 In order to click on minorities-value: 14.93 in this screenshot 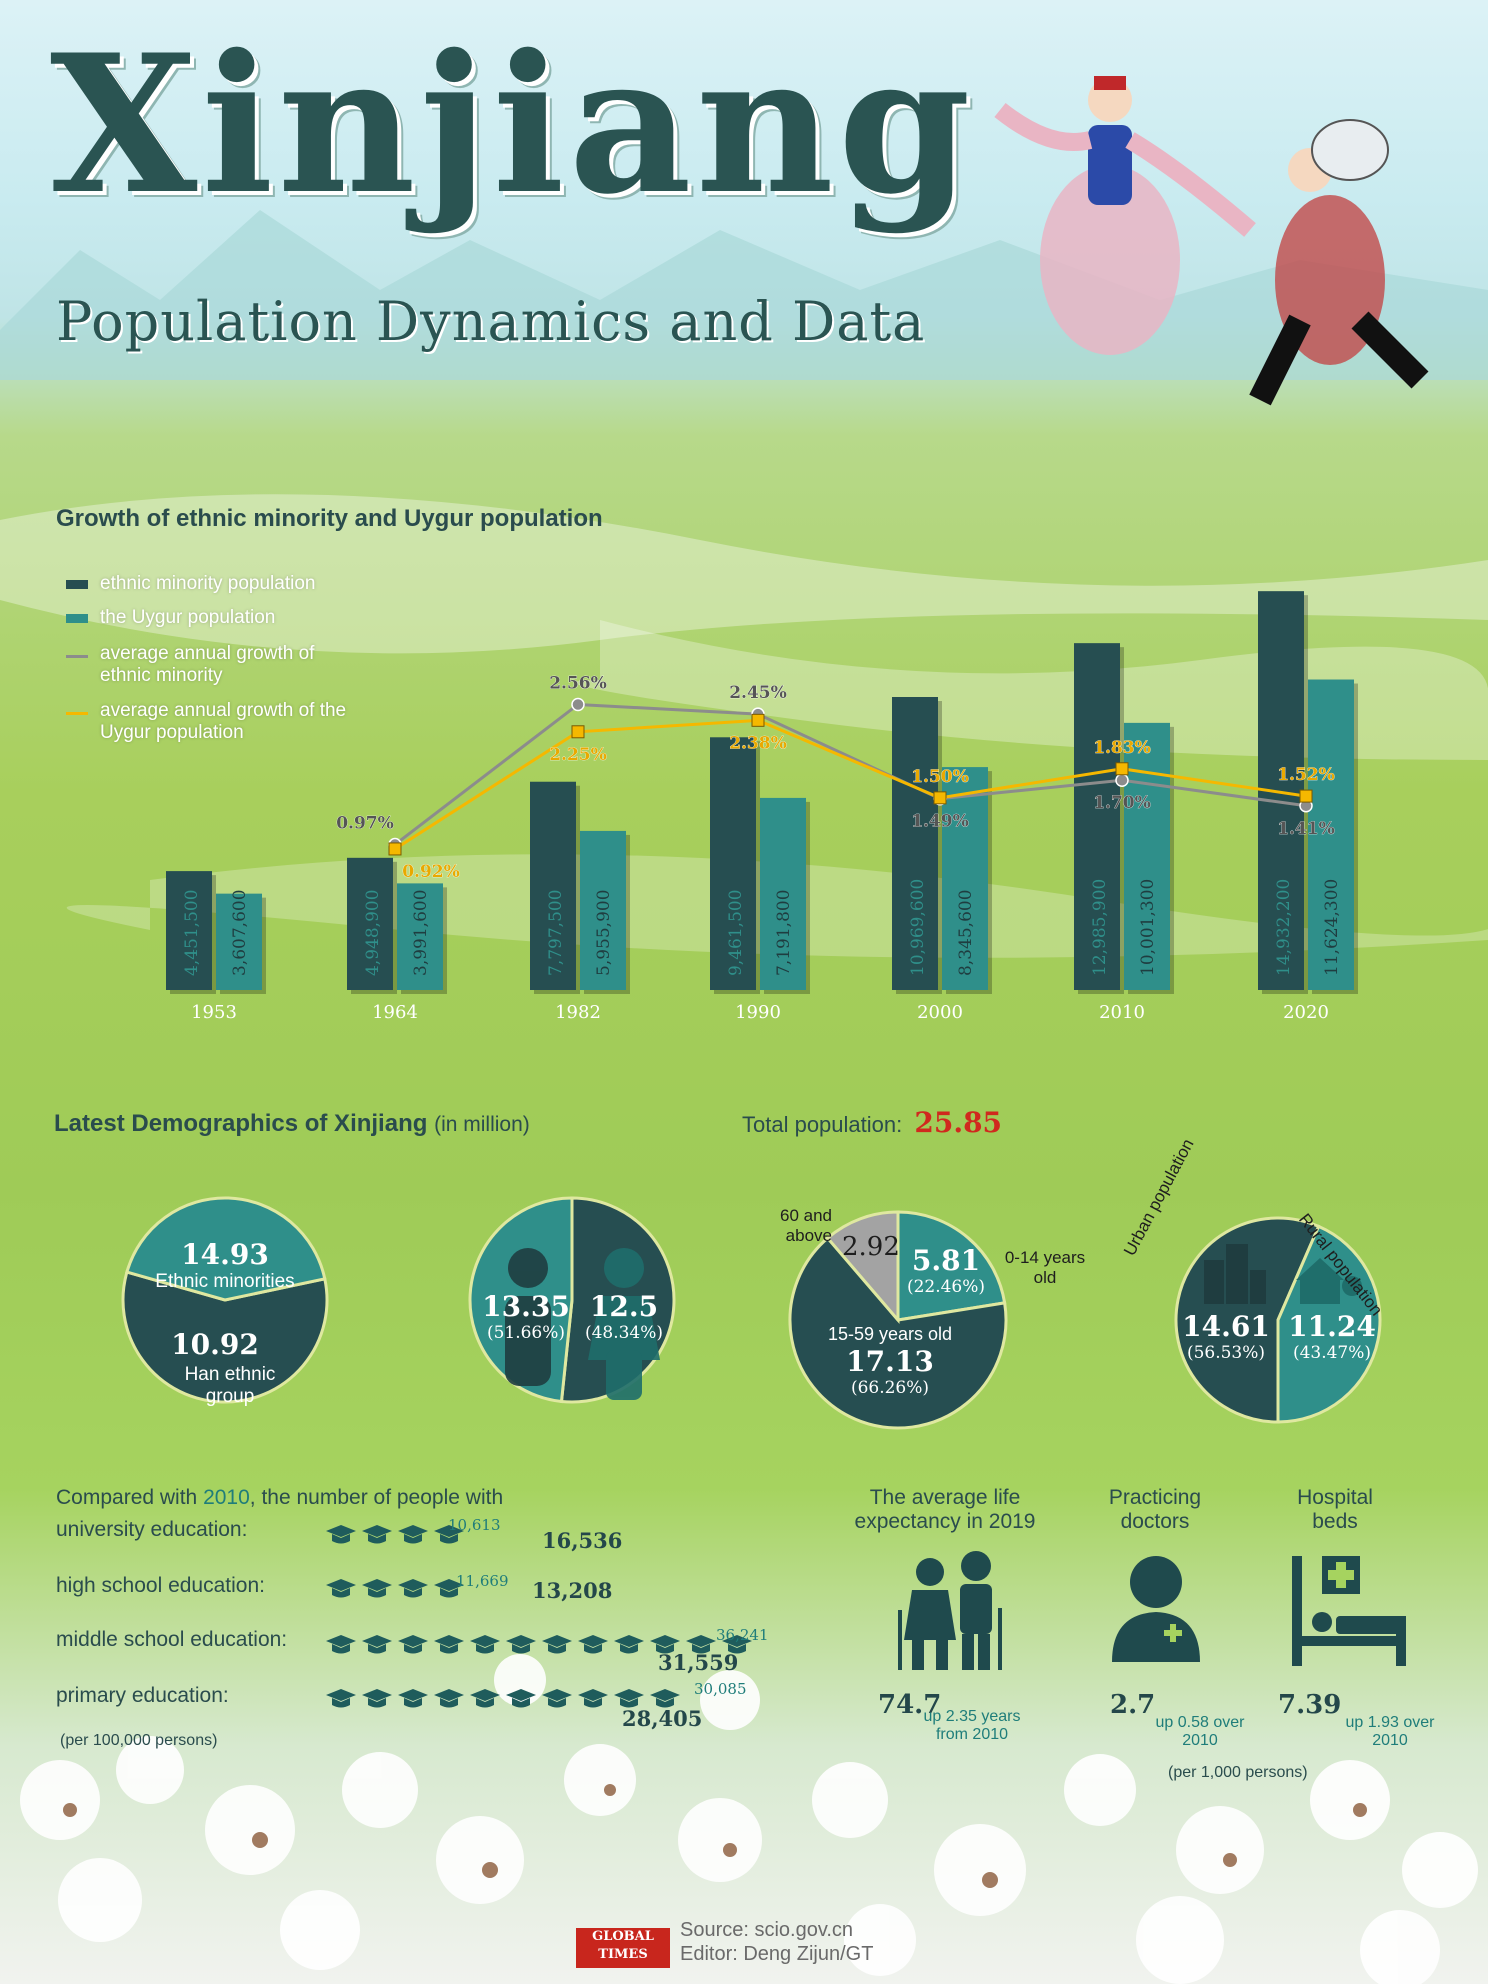, I will do `click(225, 1254)`.